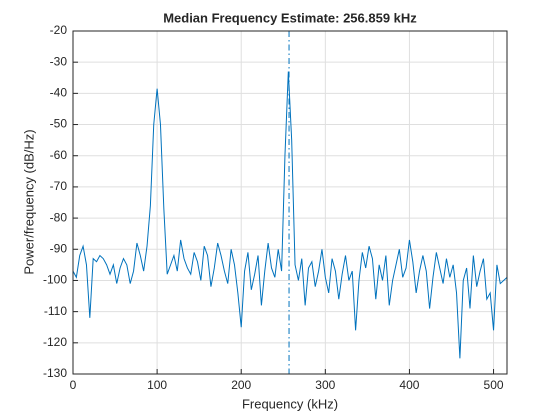  Describe the element at coordinates (59, 124) in the screenshot. I see `y-tick-label: -50` at that location.